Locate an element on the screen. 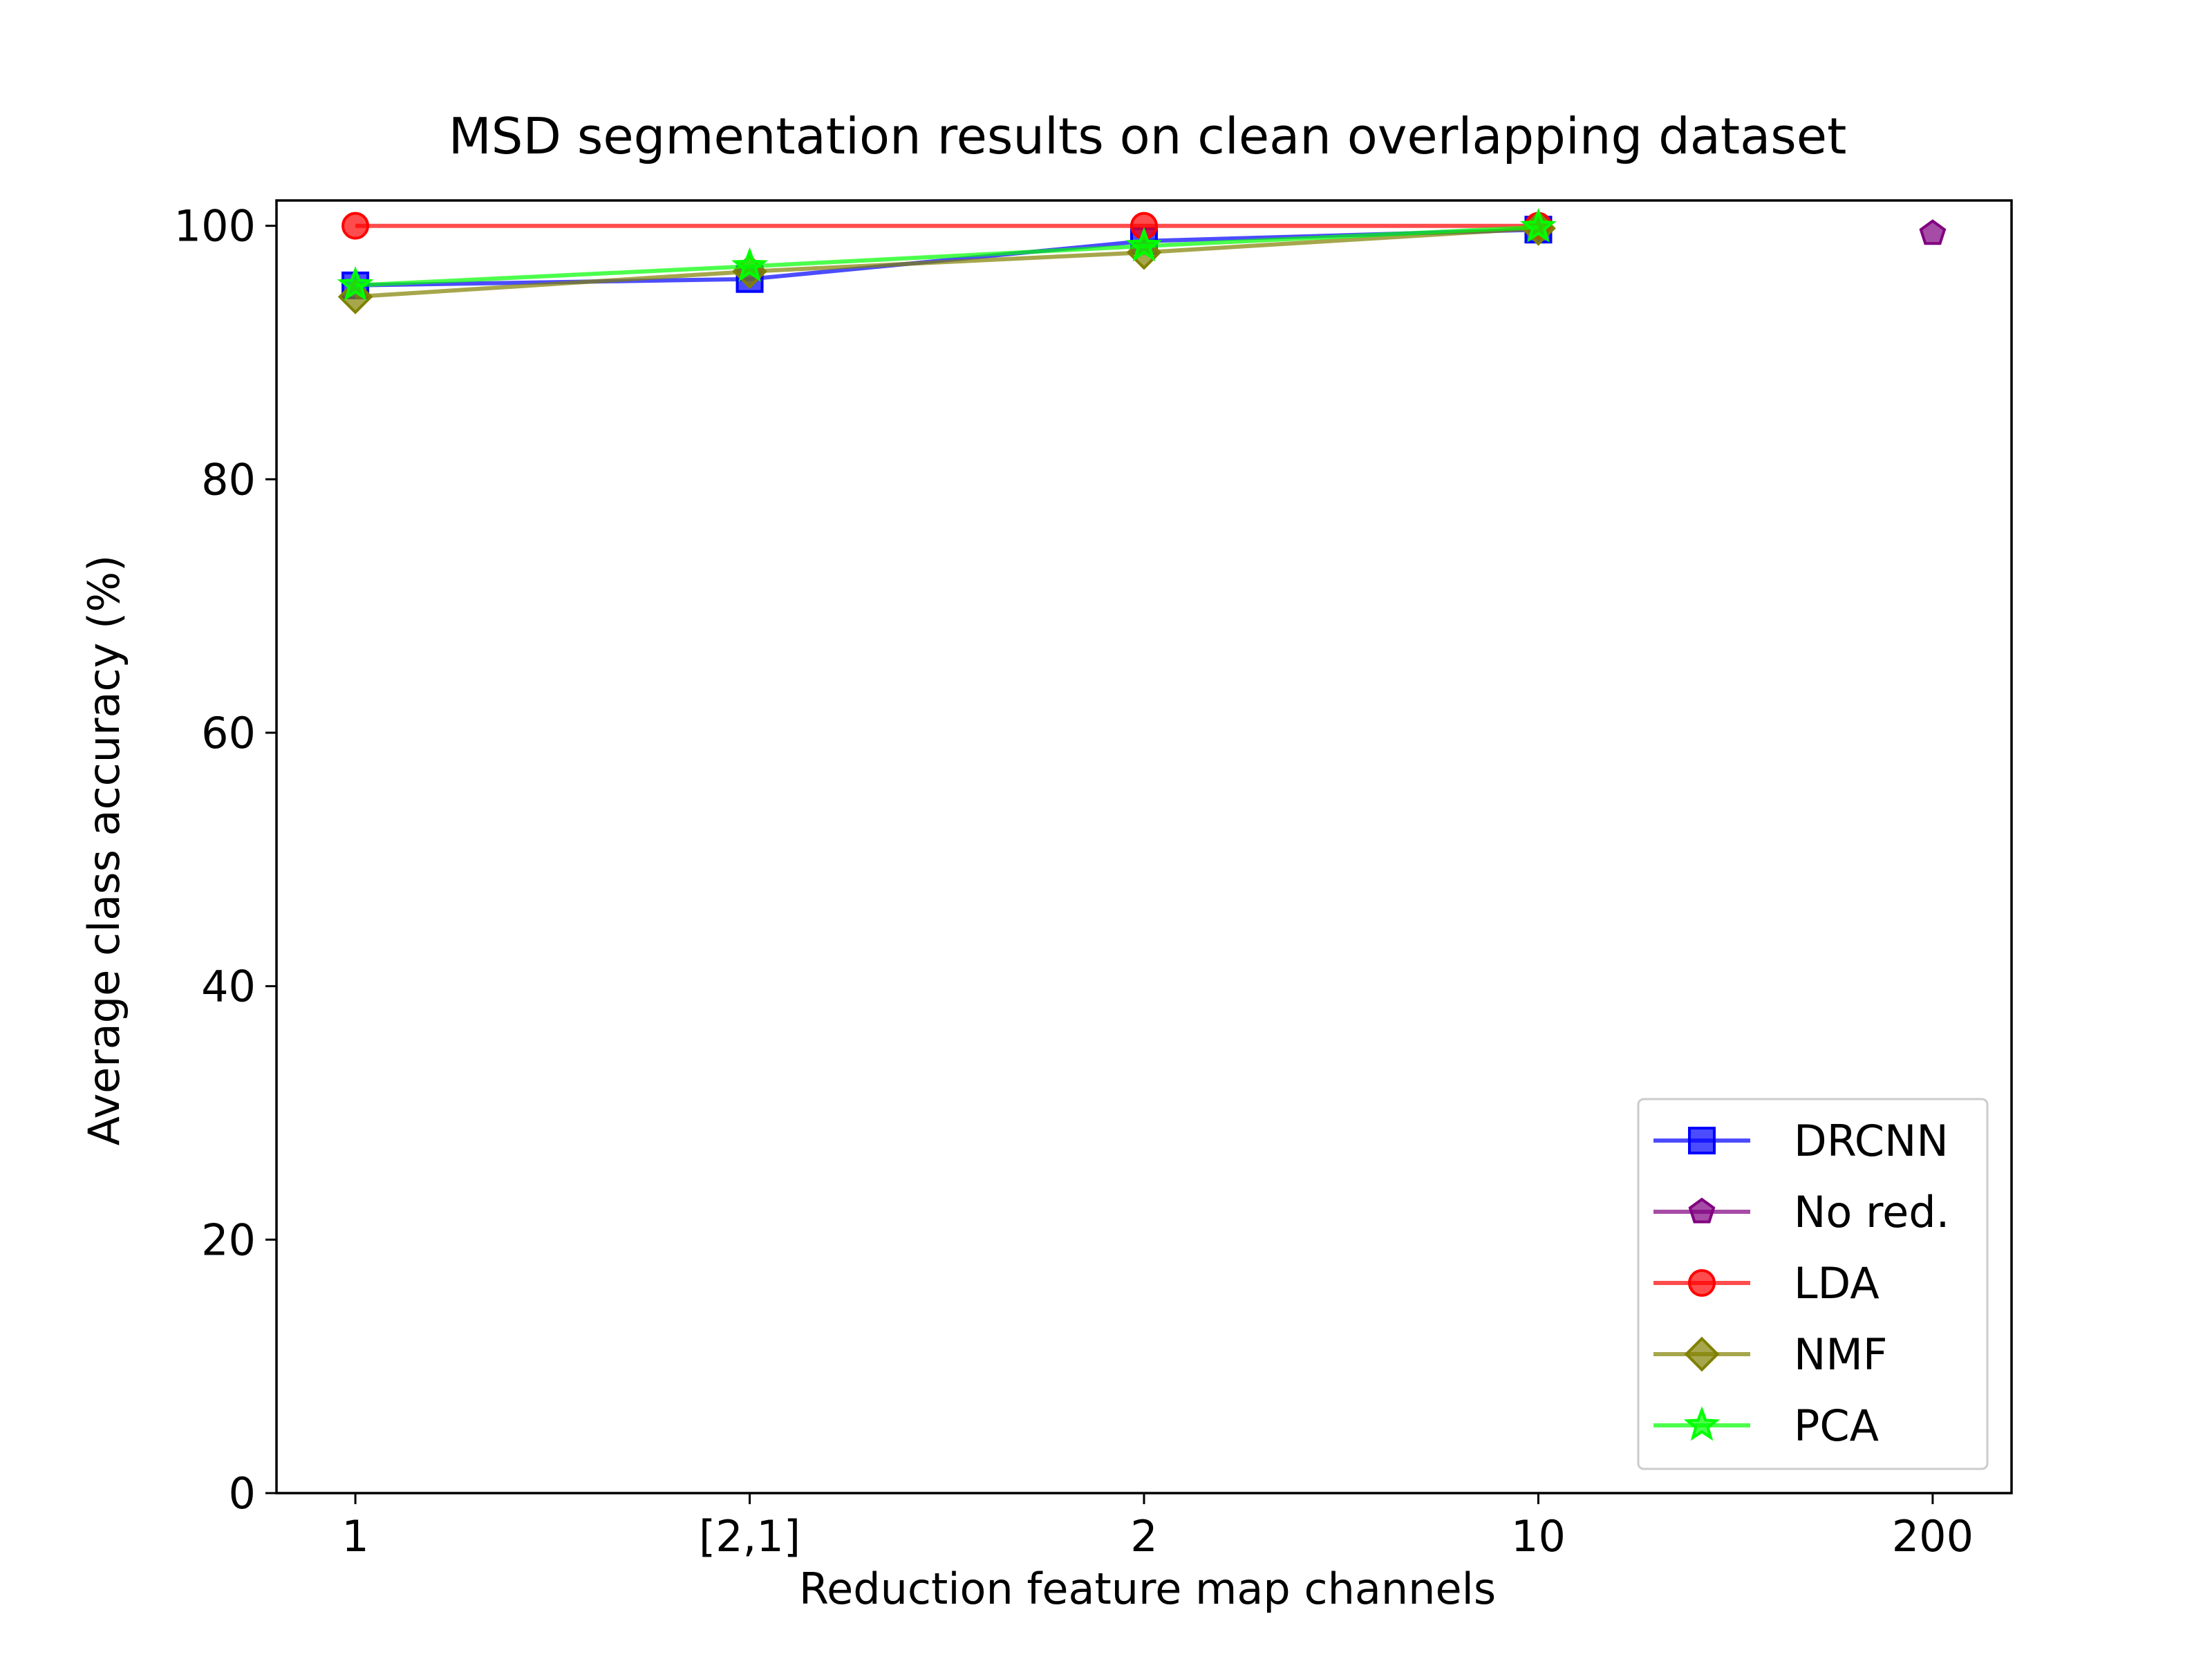 The height and width of the screenshot is (1659, 2212). legend-item-pca: PCA is located at coordinates (1766, 1426).